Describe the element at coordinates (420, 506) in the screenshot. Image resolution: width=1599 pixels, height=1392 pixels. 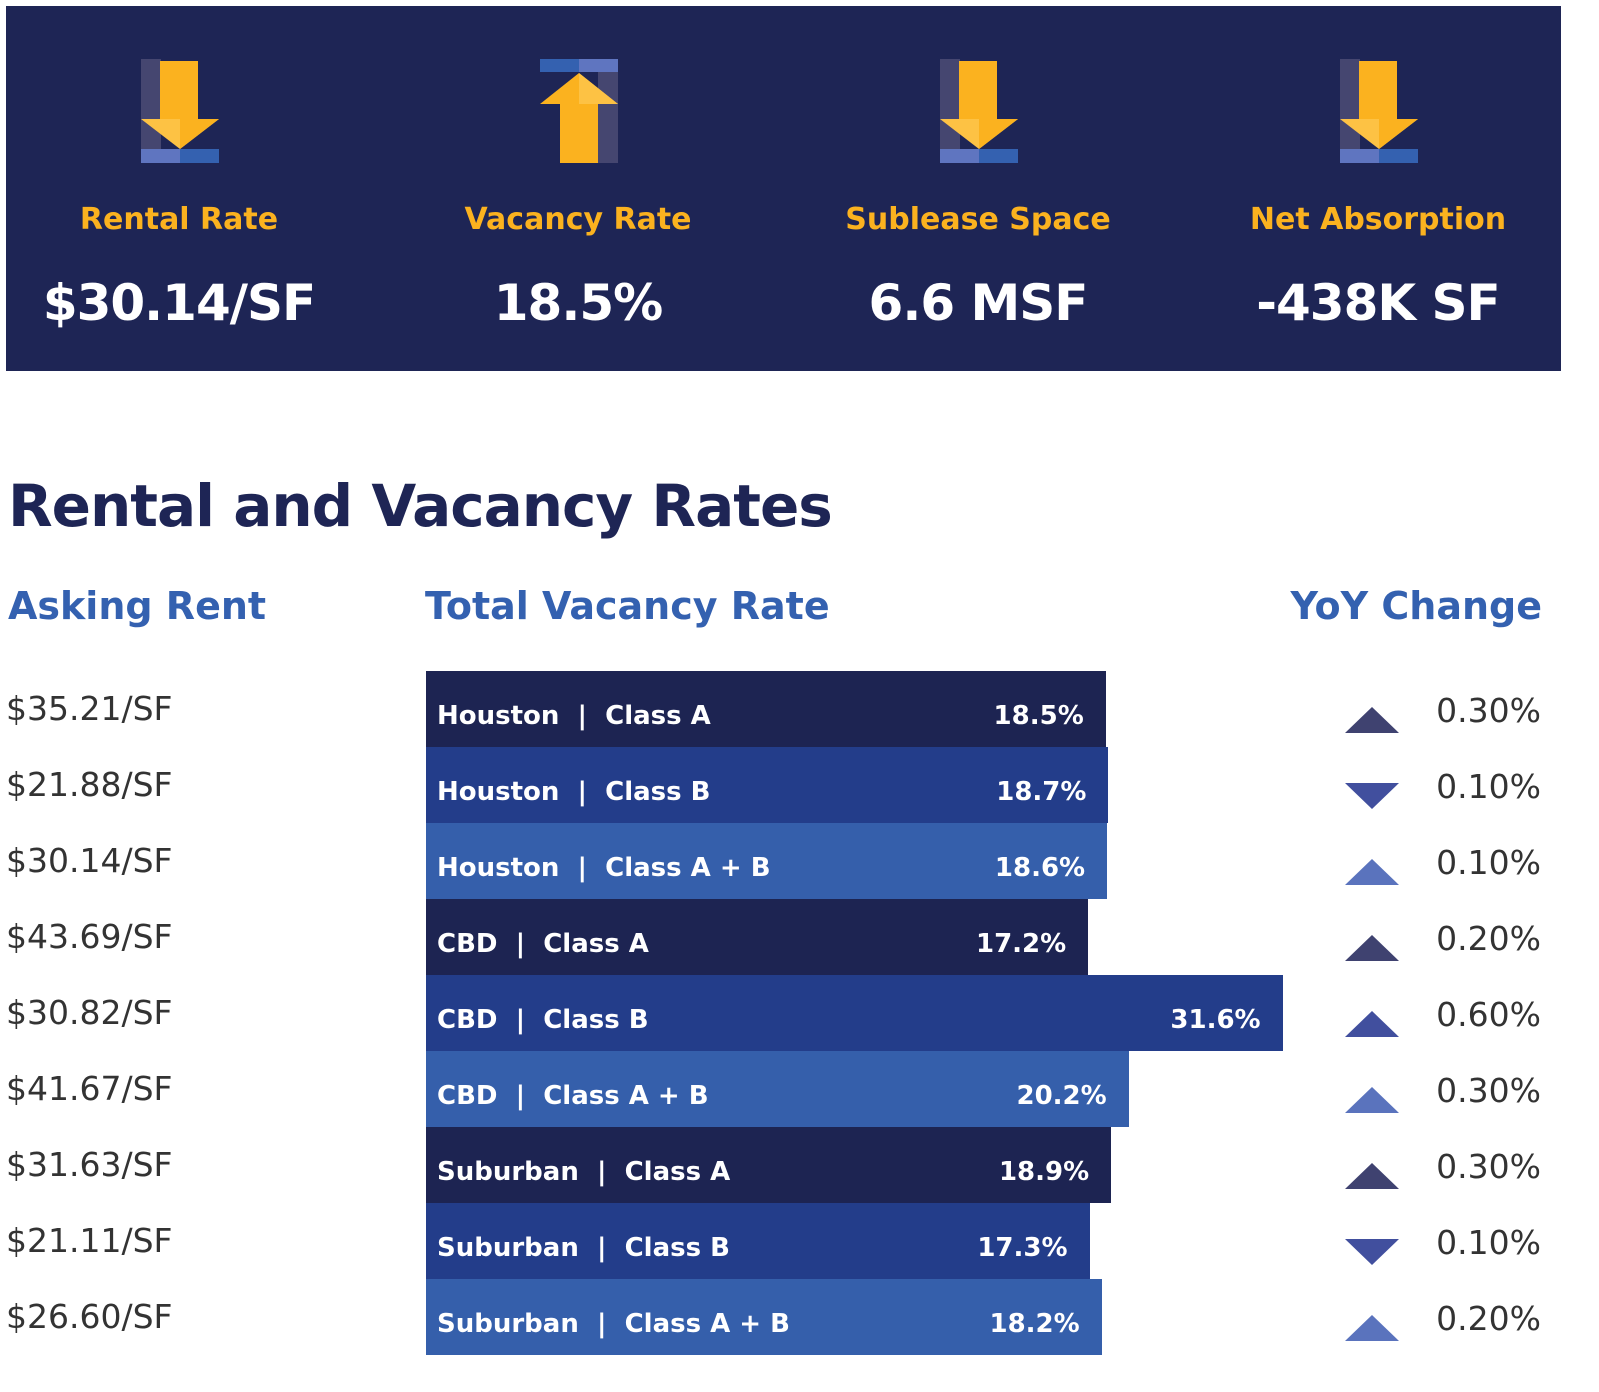
I see `section-title: Rental and Vacancy Rates` at that location.